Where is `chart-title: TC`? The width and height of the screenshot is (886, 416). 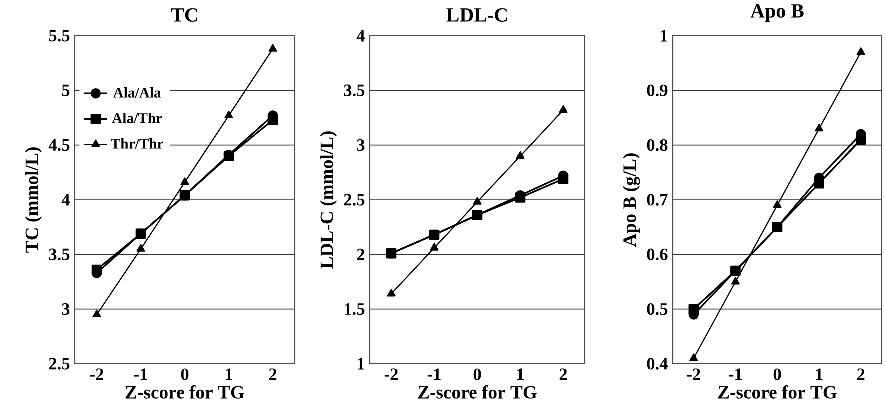
chart-title: TC is located at coordinates (184, 15).